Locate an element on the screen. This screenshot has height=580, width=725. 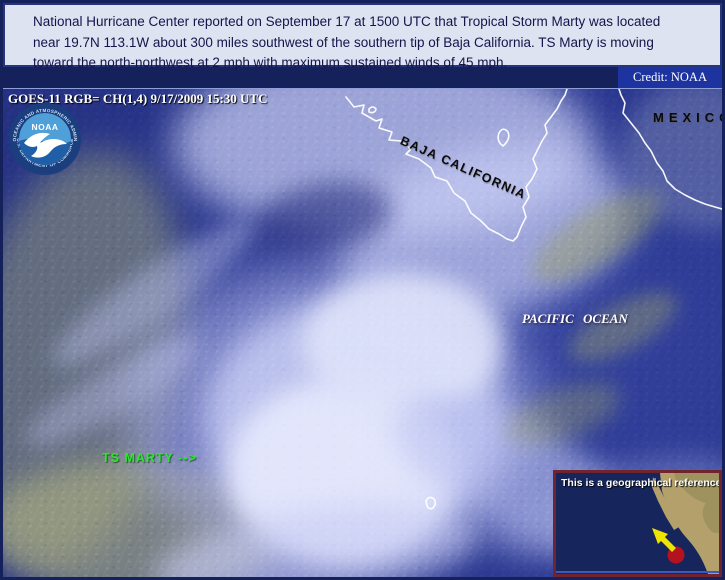
credit-badge: Credit: NOAA is located at coordinates (670, 77).